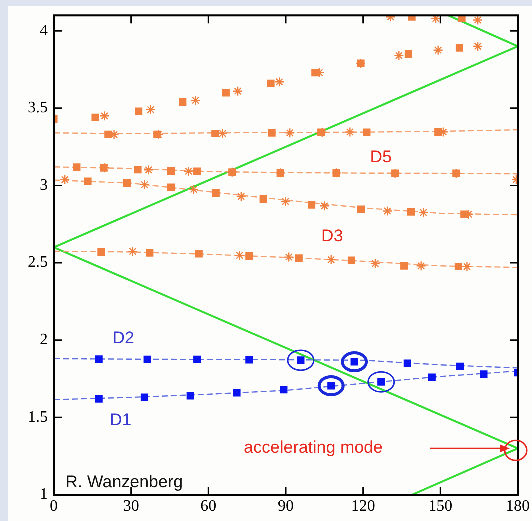  I want to click on annotation: R. Wanzenberg, so click(125, 482).